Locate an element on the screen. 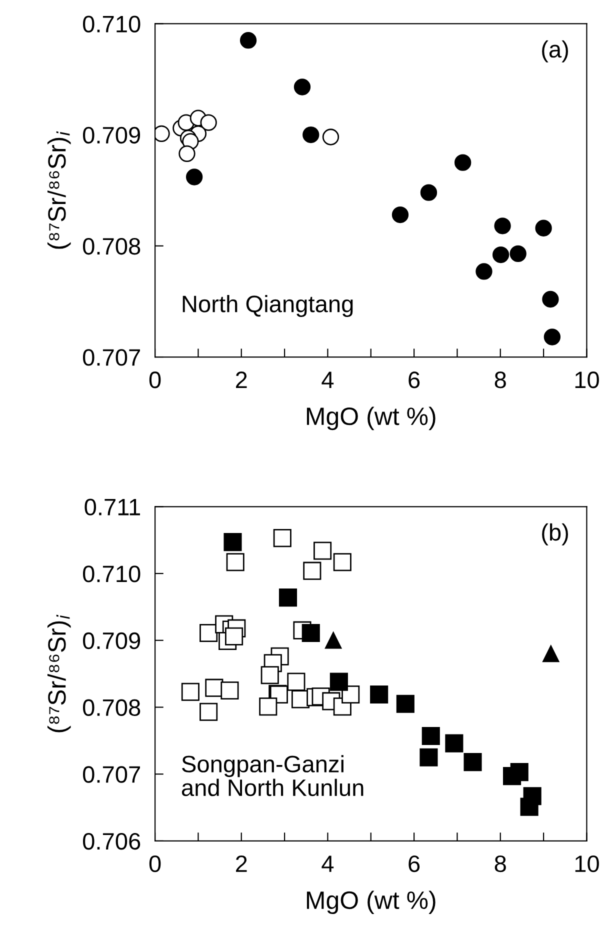 Image resolution: width=608 pixels, height=947 pixels. y-tick-label: 0.706 is located at coordinates (111, 841).